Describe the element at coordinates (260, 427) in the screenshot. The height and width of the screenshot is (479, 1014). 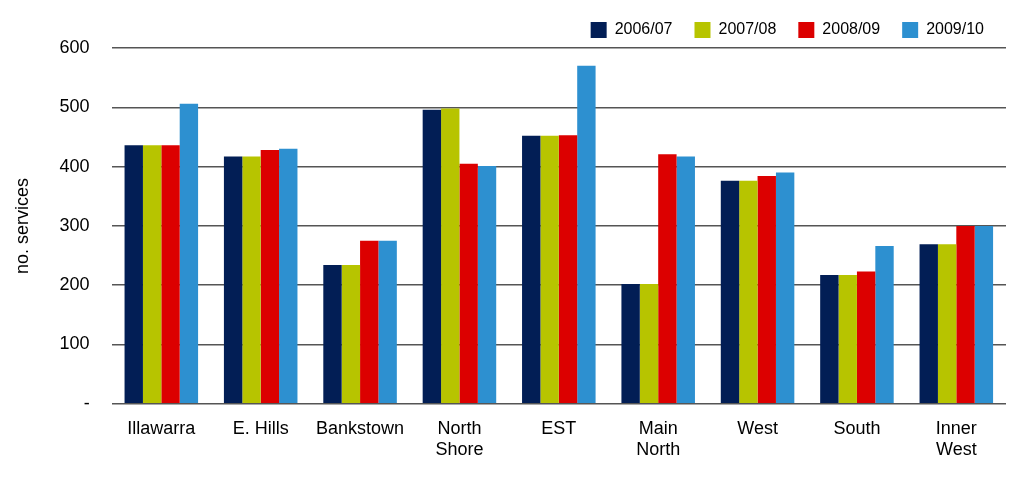
I see `x-tick-label: E. Hills` at that location.